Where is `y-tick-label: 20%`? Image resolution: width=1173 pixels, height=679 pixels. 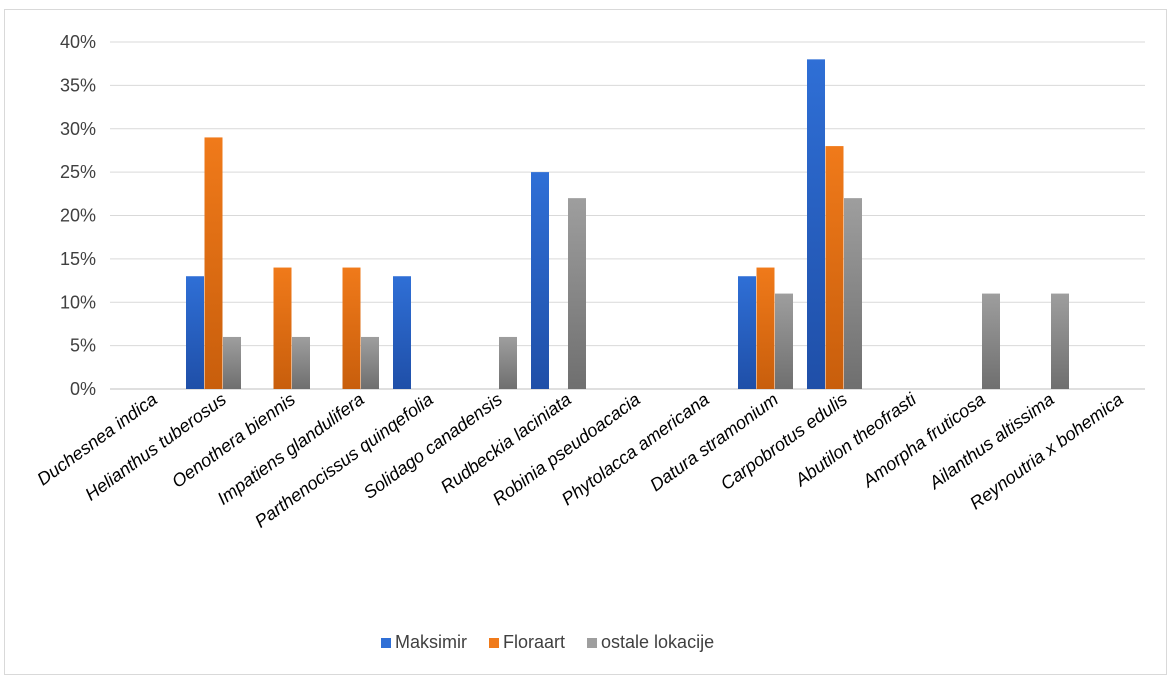
y-tick-label: 20% is located at coordinates (78, 216).